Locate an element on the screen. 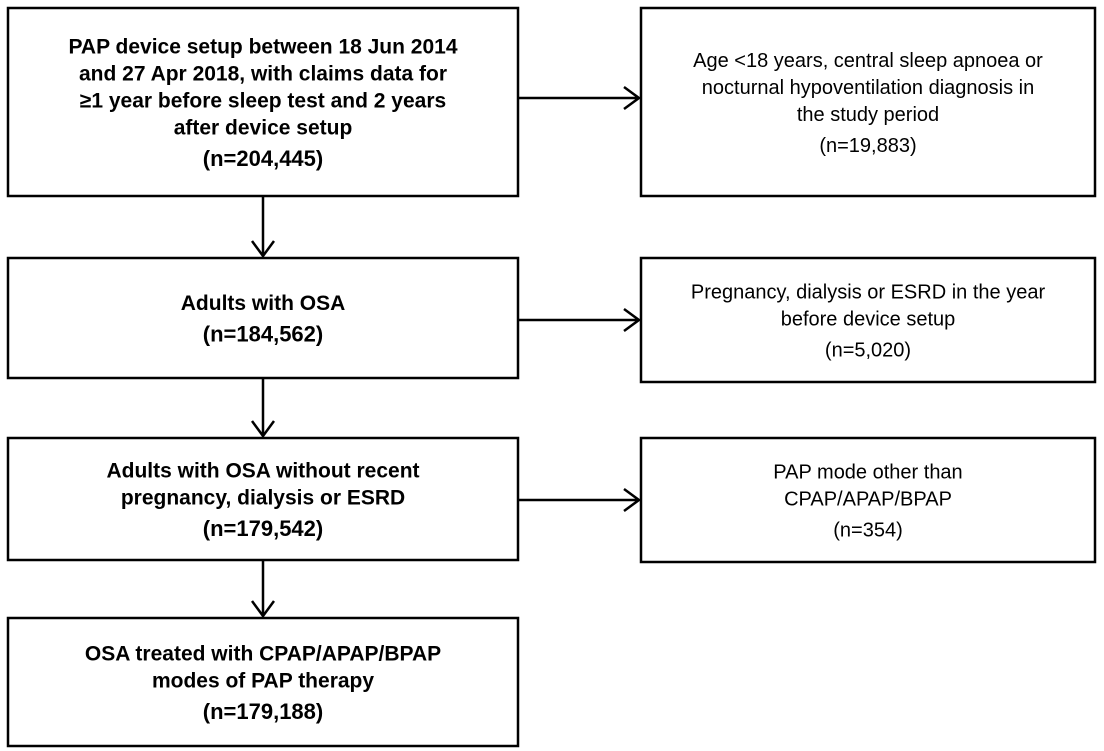  box-count: (n=204,445) is located at coordinates (263, 158).